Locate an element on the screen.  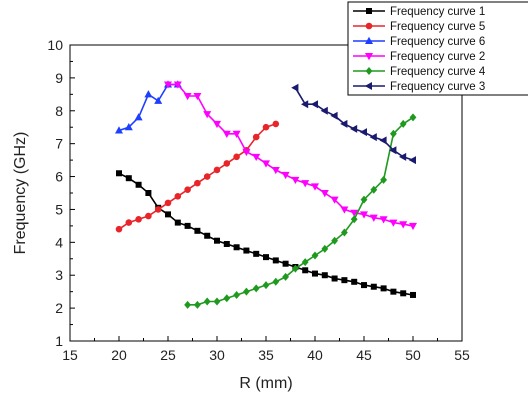
y-tick-label: 10 is located at coordinates (55, 45).